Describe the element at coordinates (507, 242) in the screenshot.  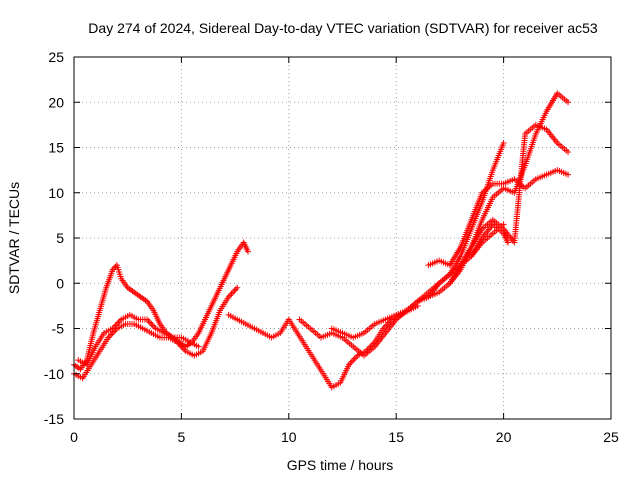
I see `trace-j-point` at that location.